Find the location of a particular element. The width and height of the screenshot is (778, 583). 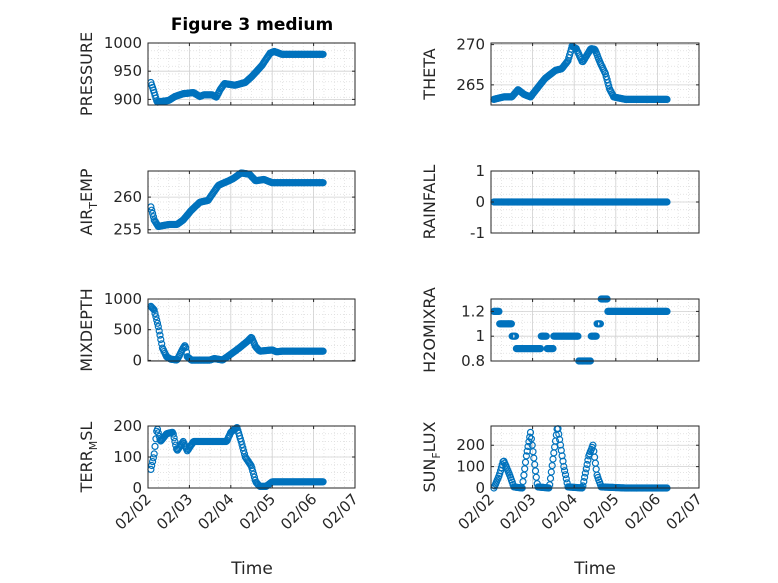

y-axis-label: H2OMIXRA is located at coordinates (429, 330).